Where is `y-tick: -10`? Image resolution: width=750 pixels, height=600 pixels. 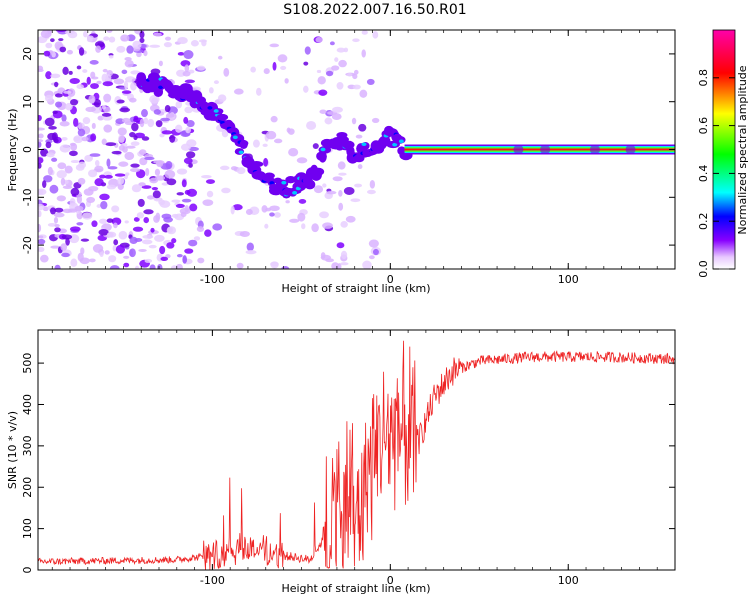 y-tick: -10 is located at coordinates (348, 197).